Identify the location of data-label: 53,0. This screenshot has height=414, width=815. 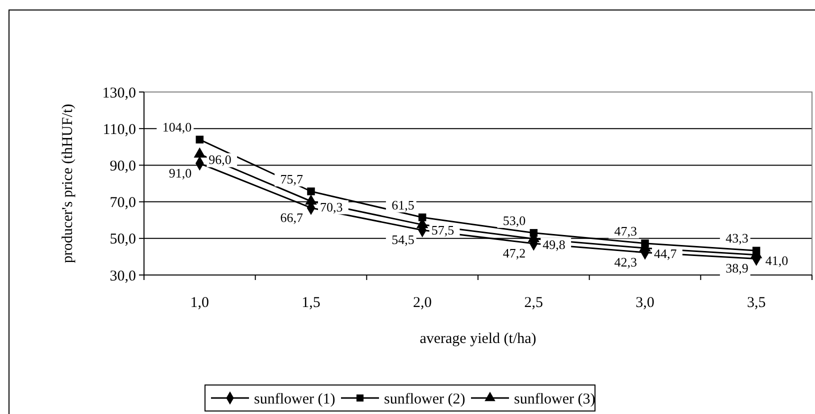
(514, 220).